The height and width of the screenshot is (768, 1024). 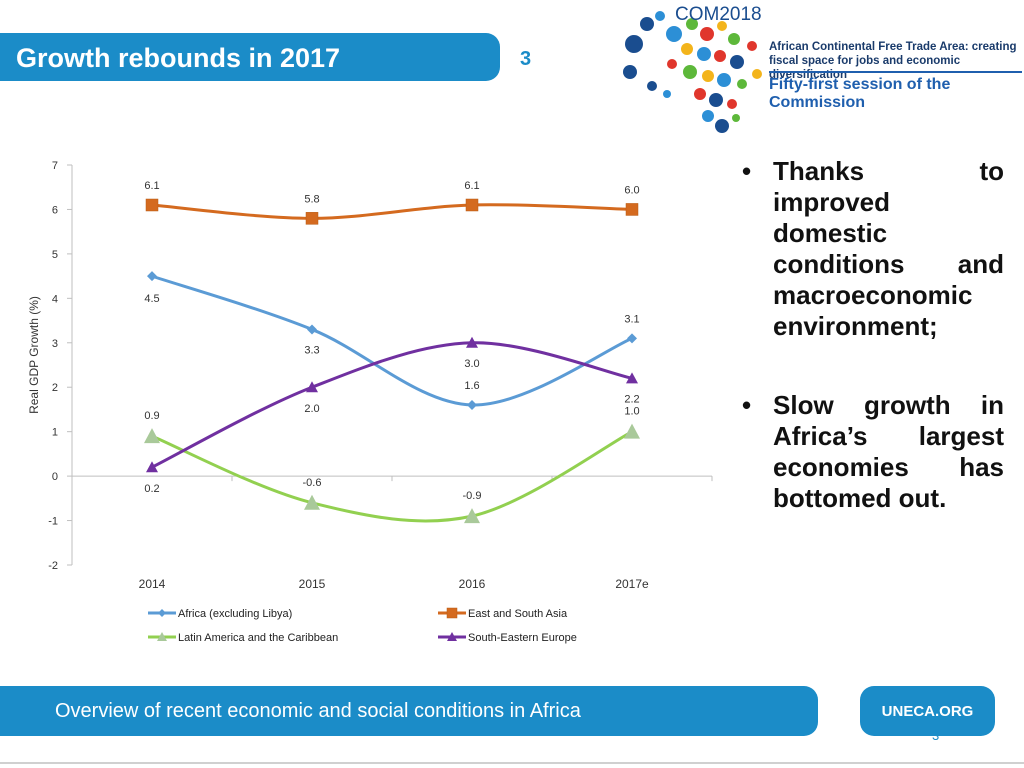 I want to click on y-tick-label: -2, so click(x=53, y=566).